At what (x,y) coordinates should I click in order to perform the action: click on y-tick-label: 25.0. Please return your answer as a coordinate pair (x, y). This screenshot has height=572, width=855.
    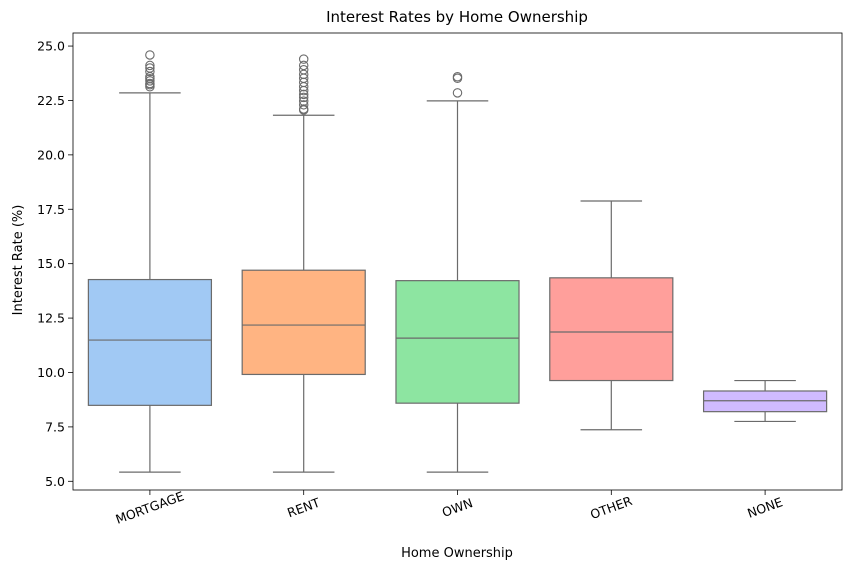
    Looking at the image, I should click on (51, 46).